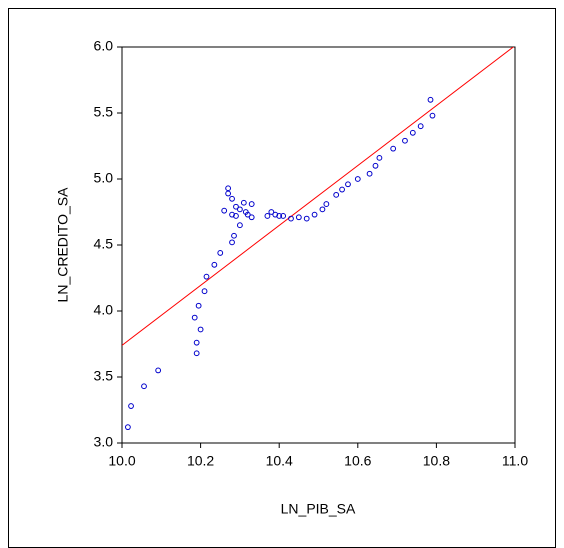  What do you see at coordinates (279, 461) in the screenshot?
I see `x-tick-label: 10.4` at bounding box center [279, 461].